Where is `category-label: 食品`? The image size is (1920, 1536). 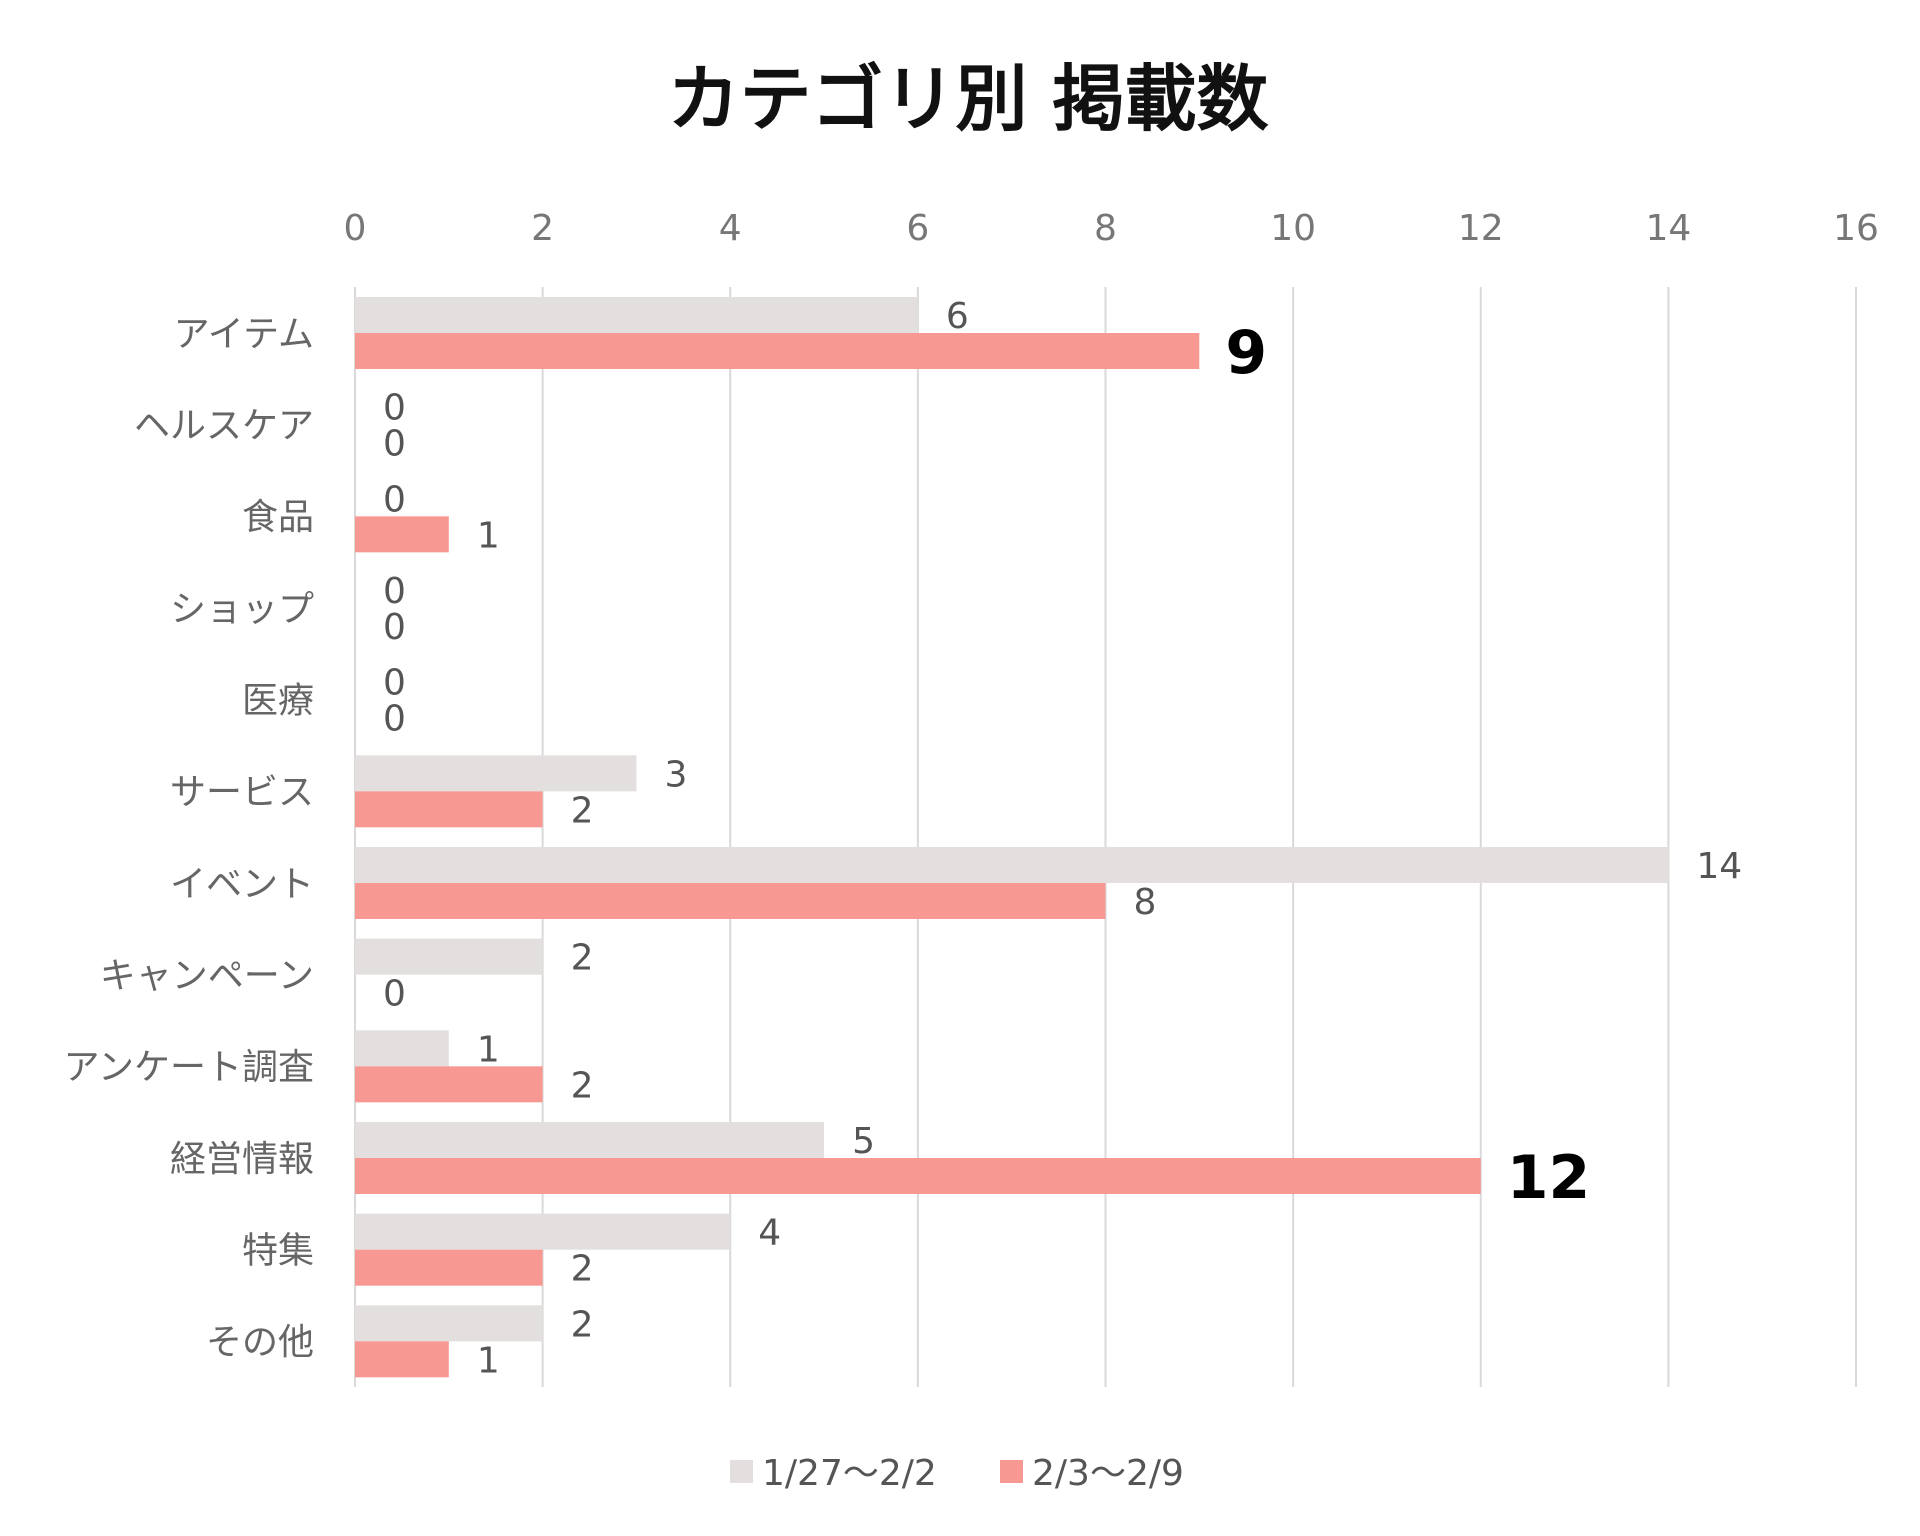
category-label: 食品 is located at coordinates (278, 517).